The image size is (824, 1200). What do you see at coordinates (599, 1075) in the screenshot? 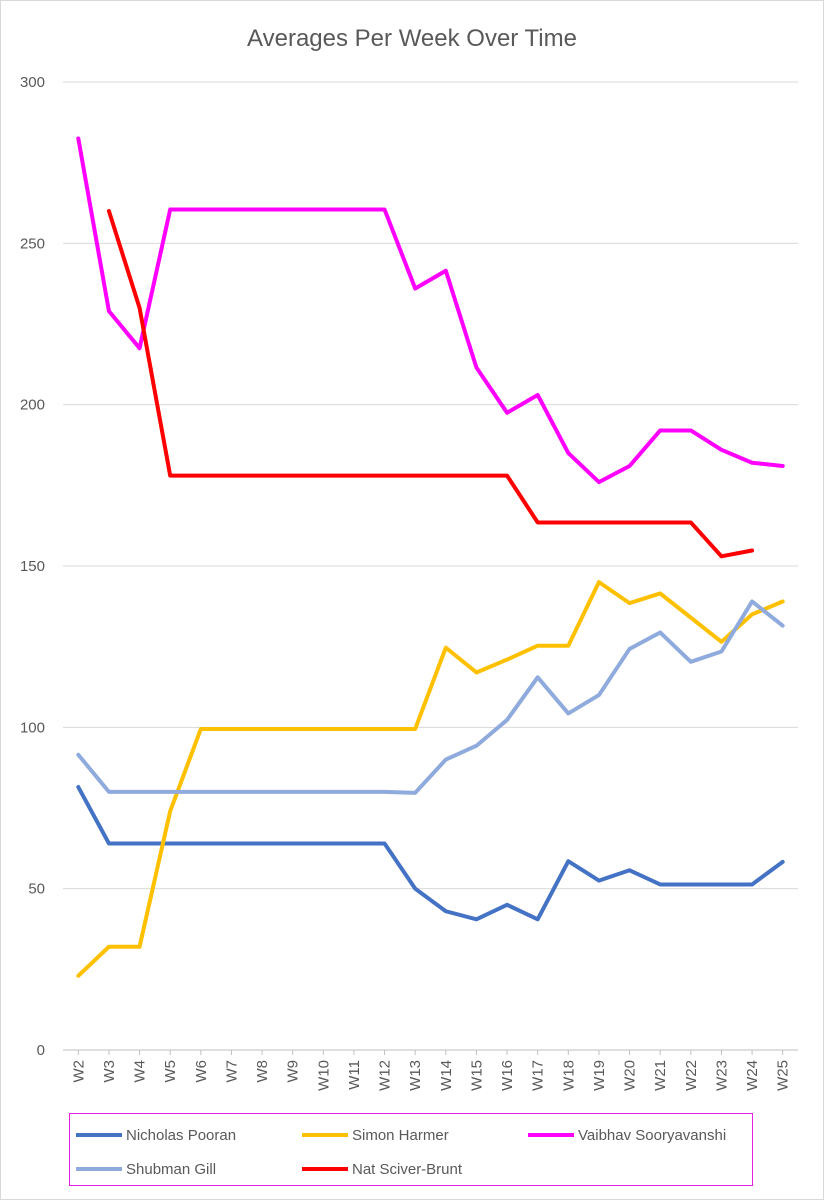
I see `x-tick-label: W19` at bounding box center [599, 1075].